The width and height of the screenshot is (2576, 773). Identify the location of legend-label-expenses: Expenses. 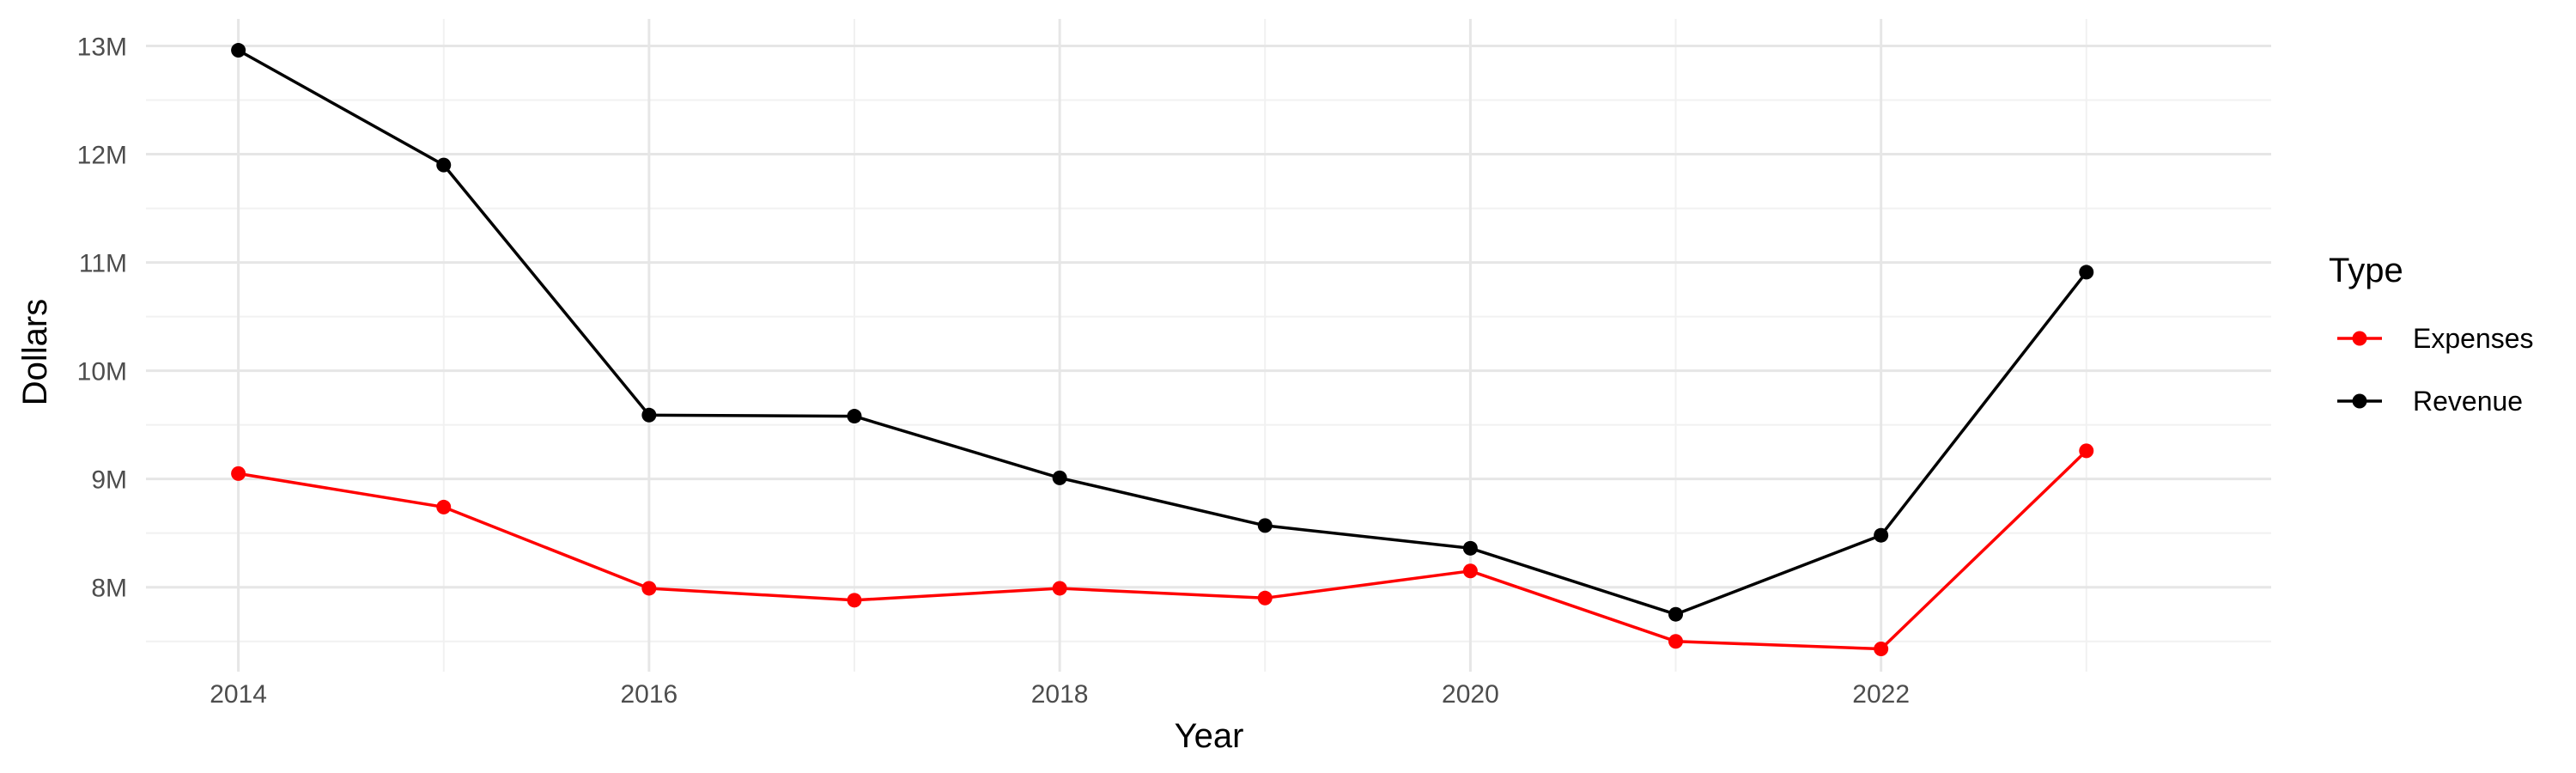
(2473, 338).